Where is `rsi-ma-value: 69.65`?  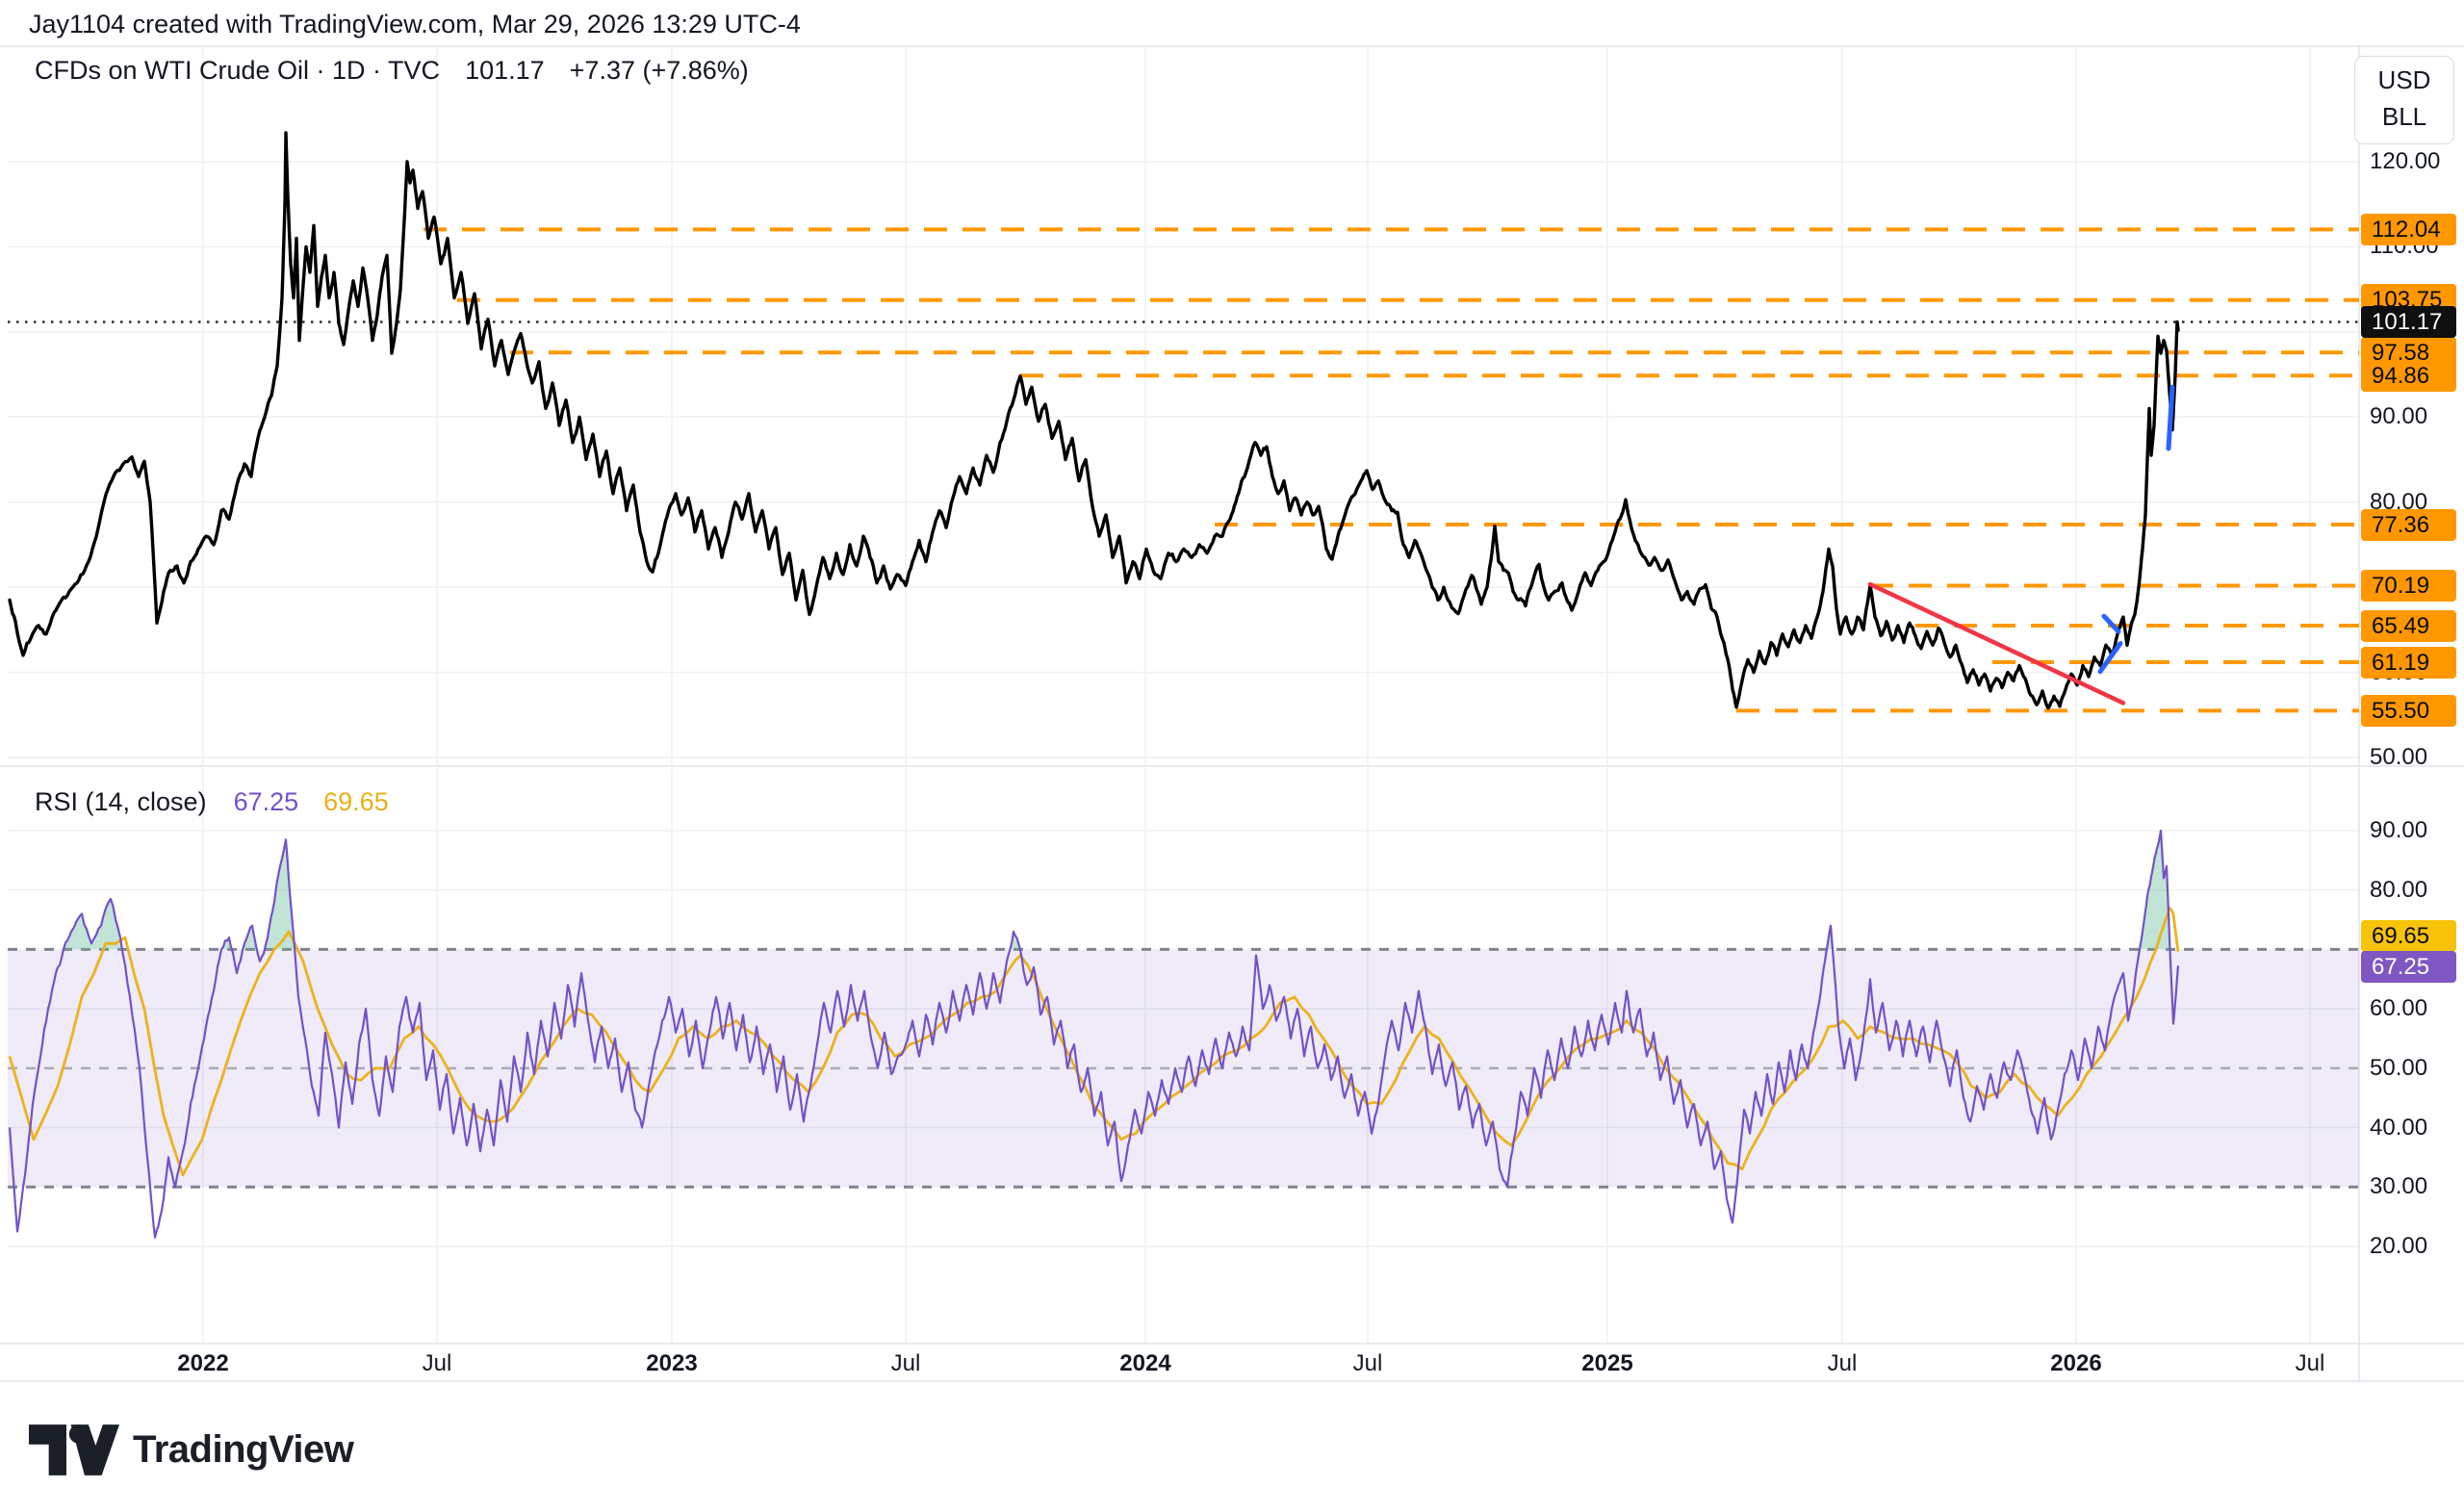 rsi-ma-value: 69.65 is located at coordinates (356, 802).